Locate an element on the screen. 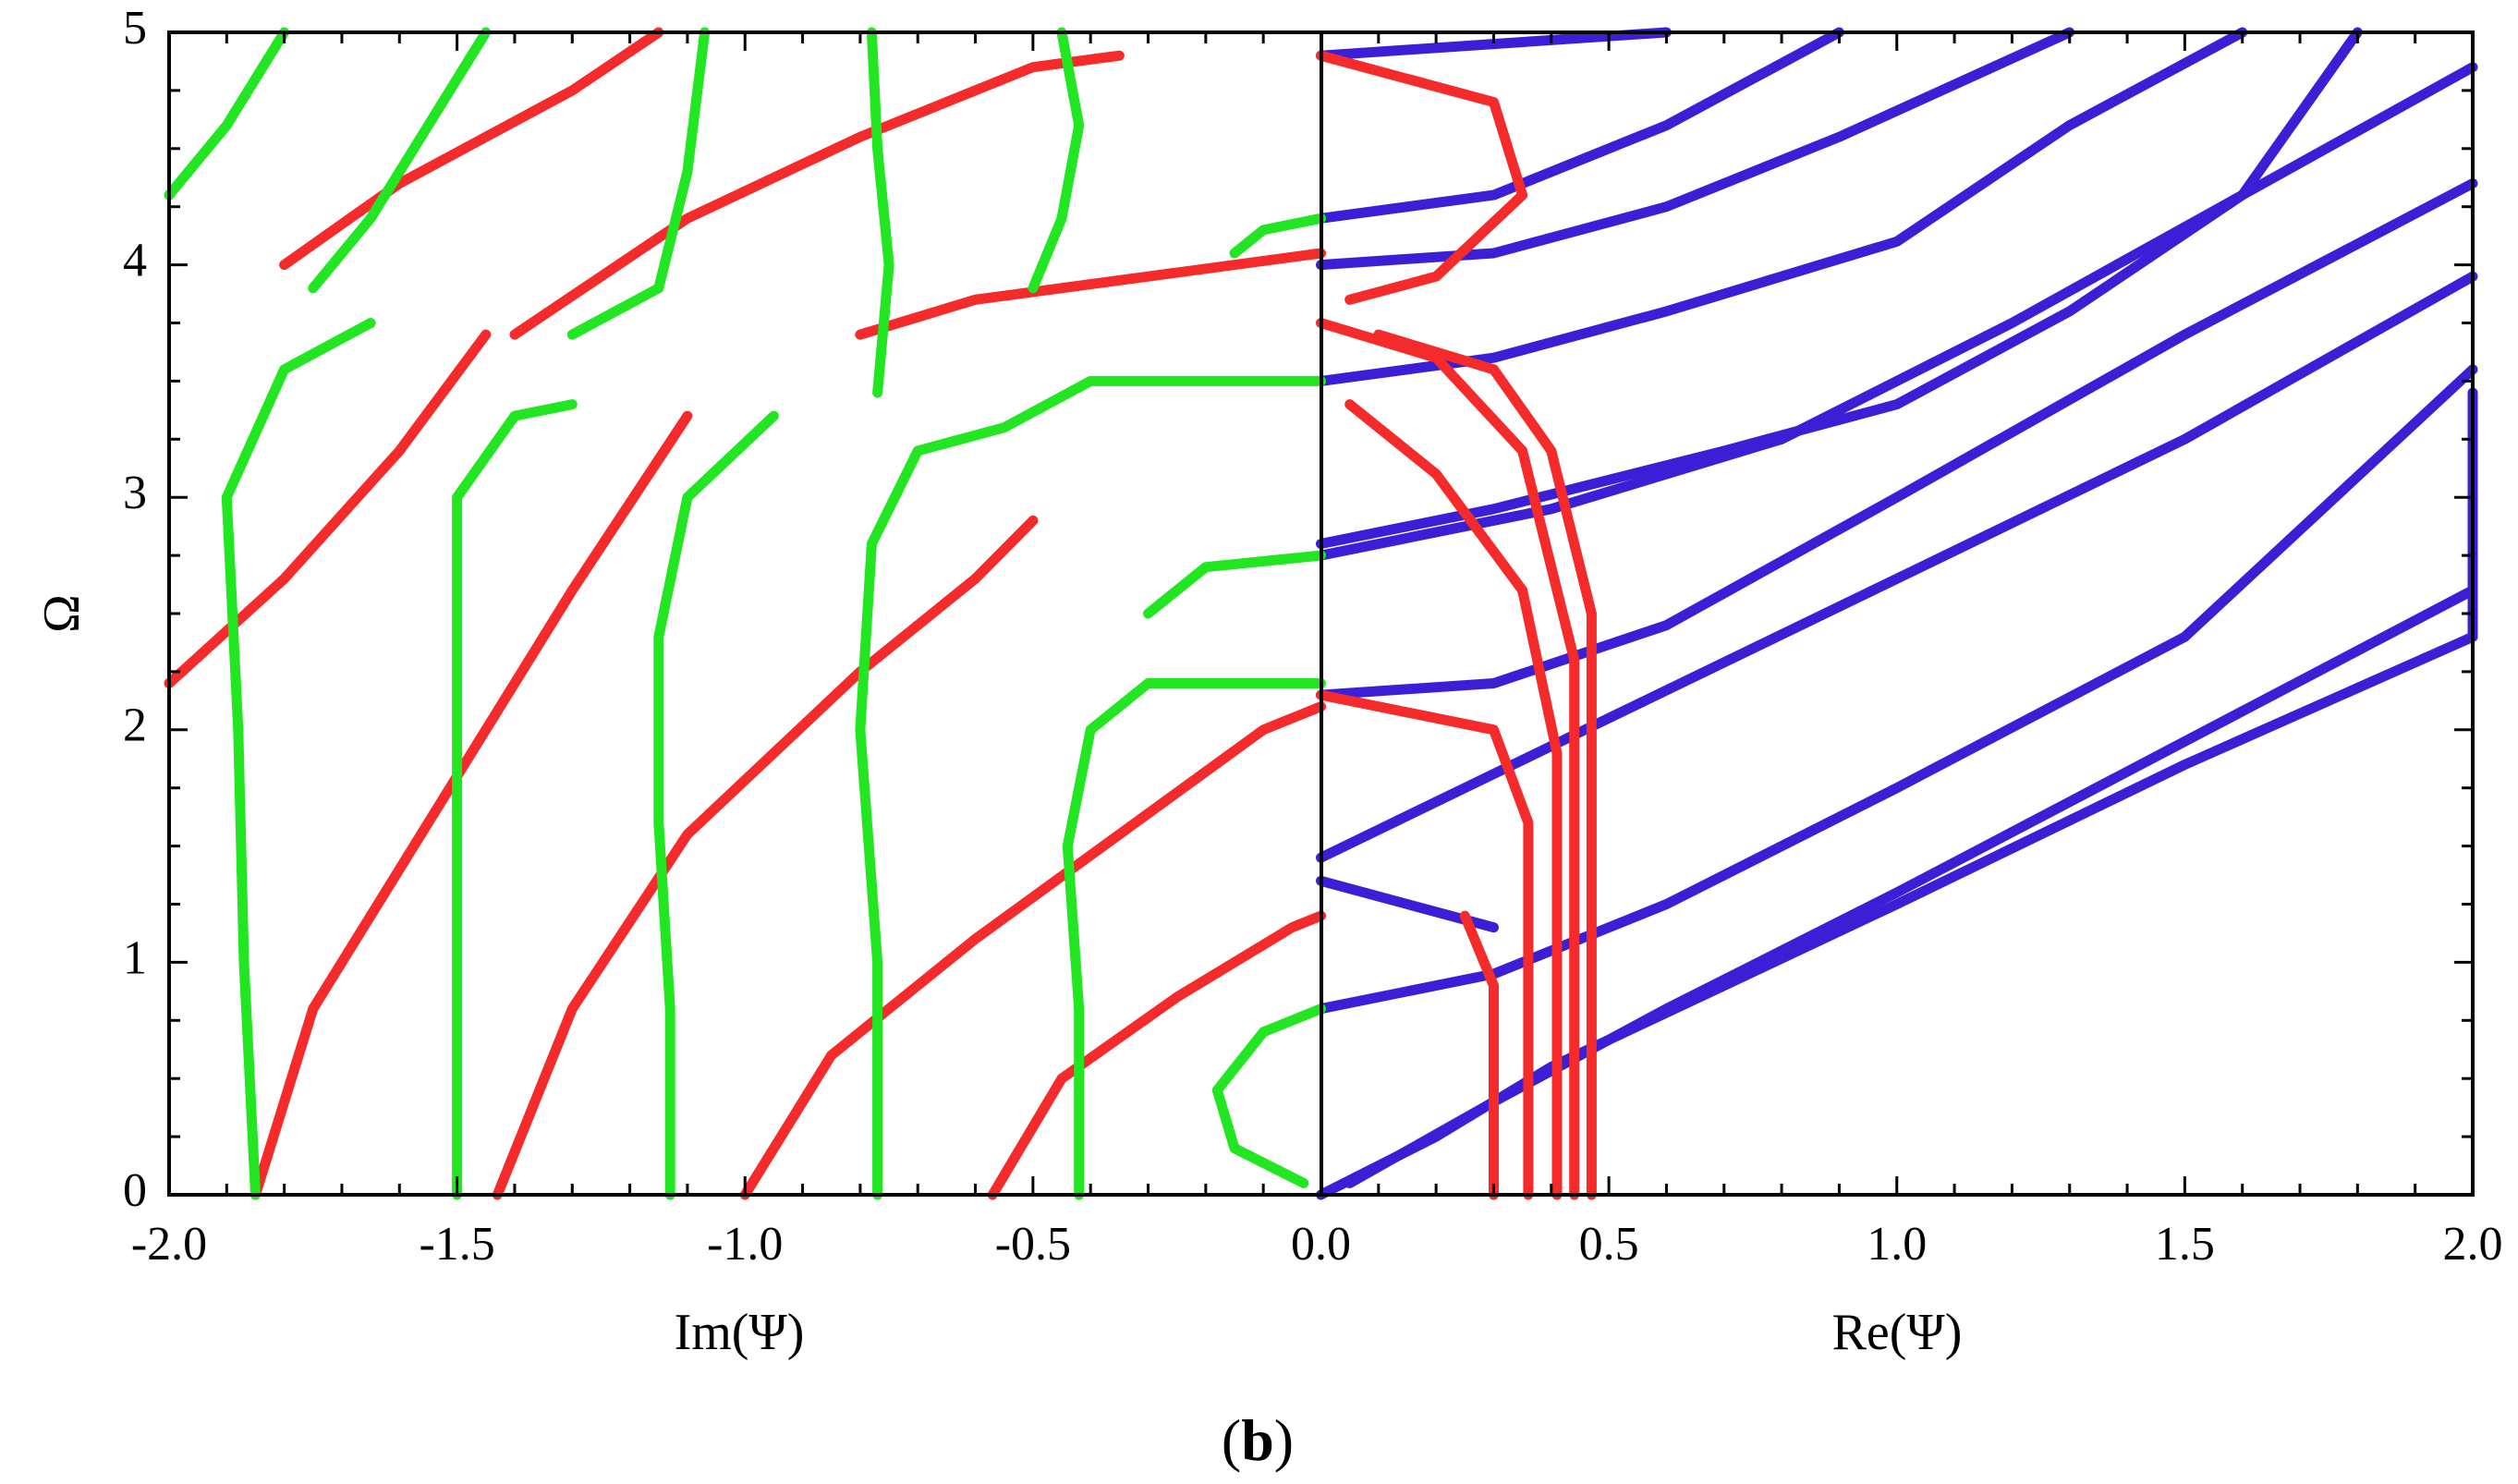 The image size is (2518, 1484). x-tick-label: -1.5 is located at coordinates (457, 1244).